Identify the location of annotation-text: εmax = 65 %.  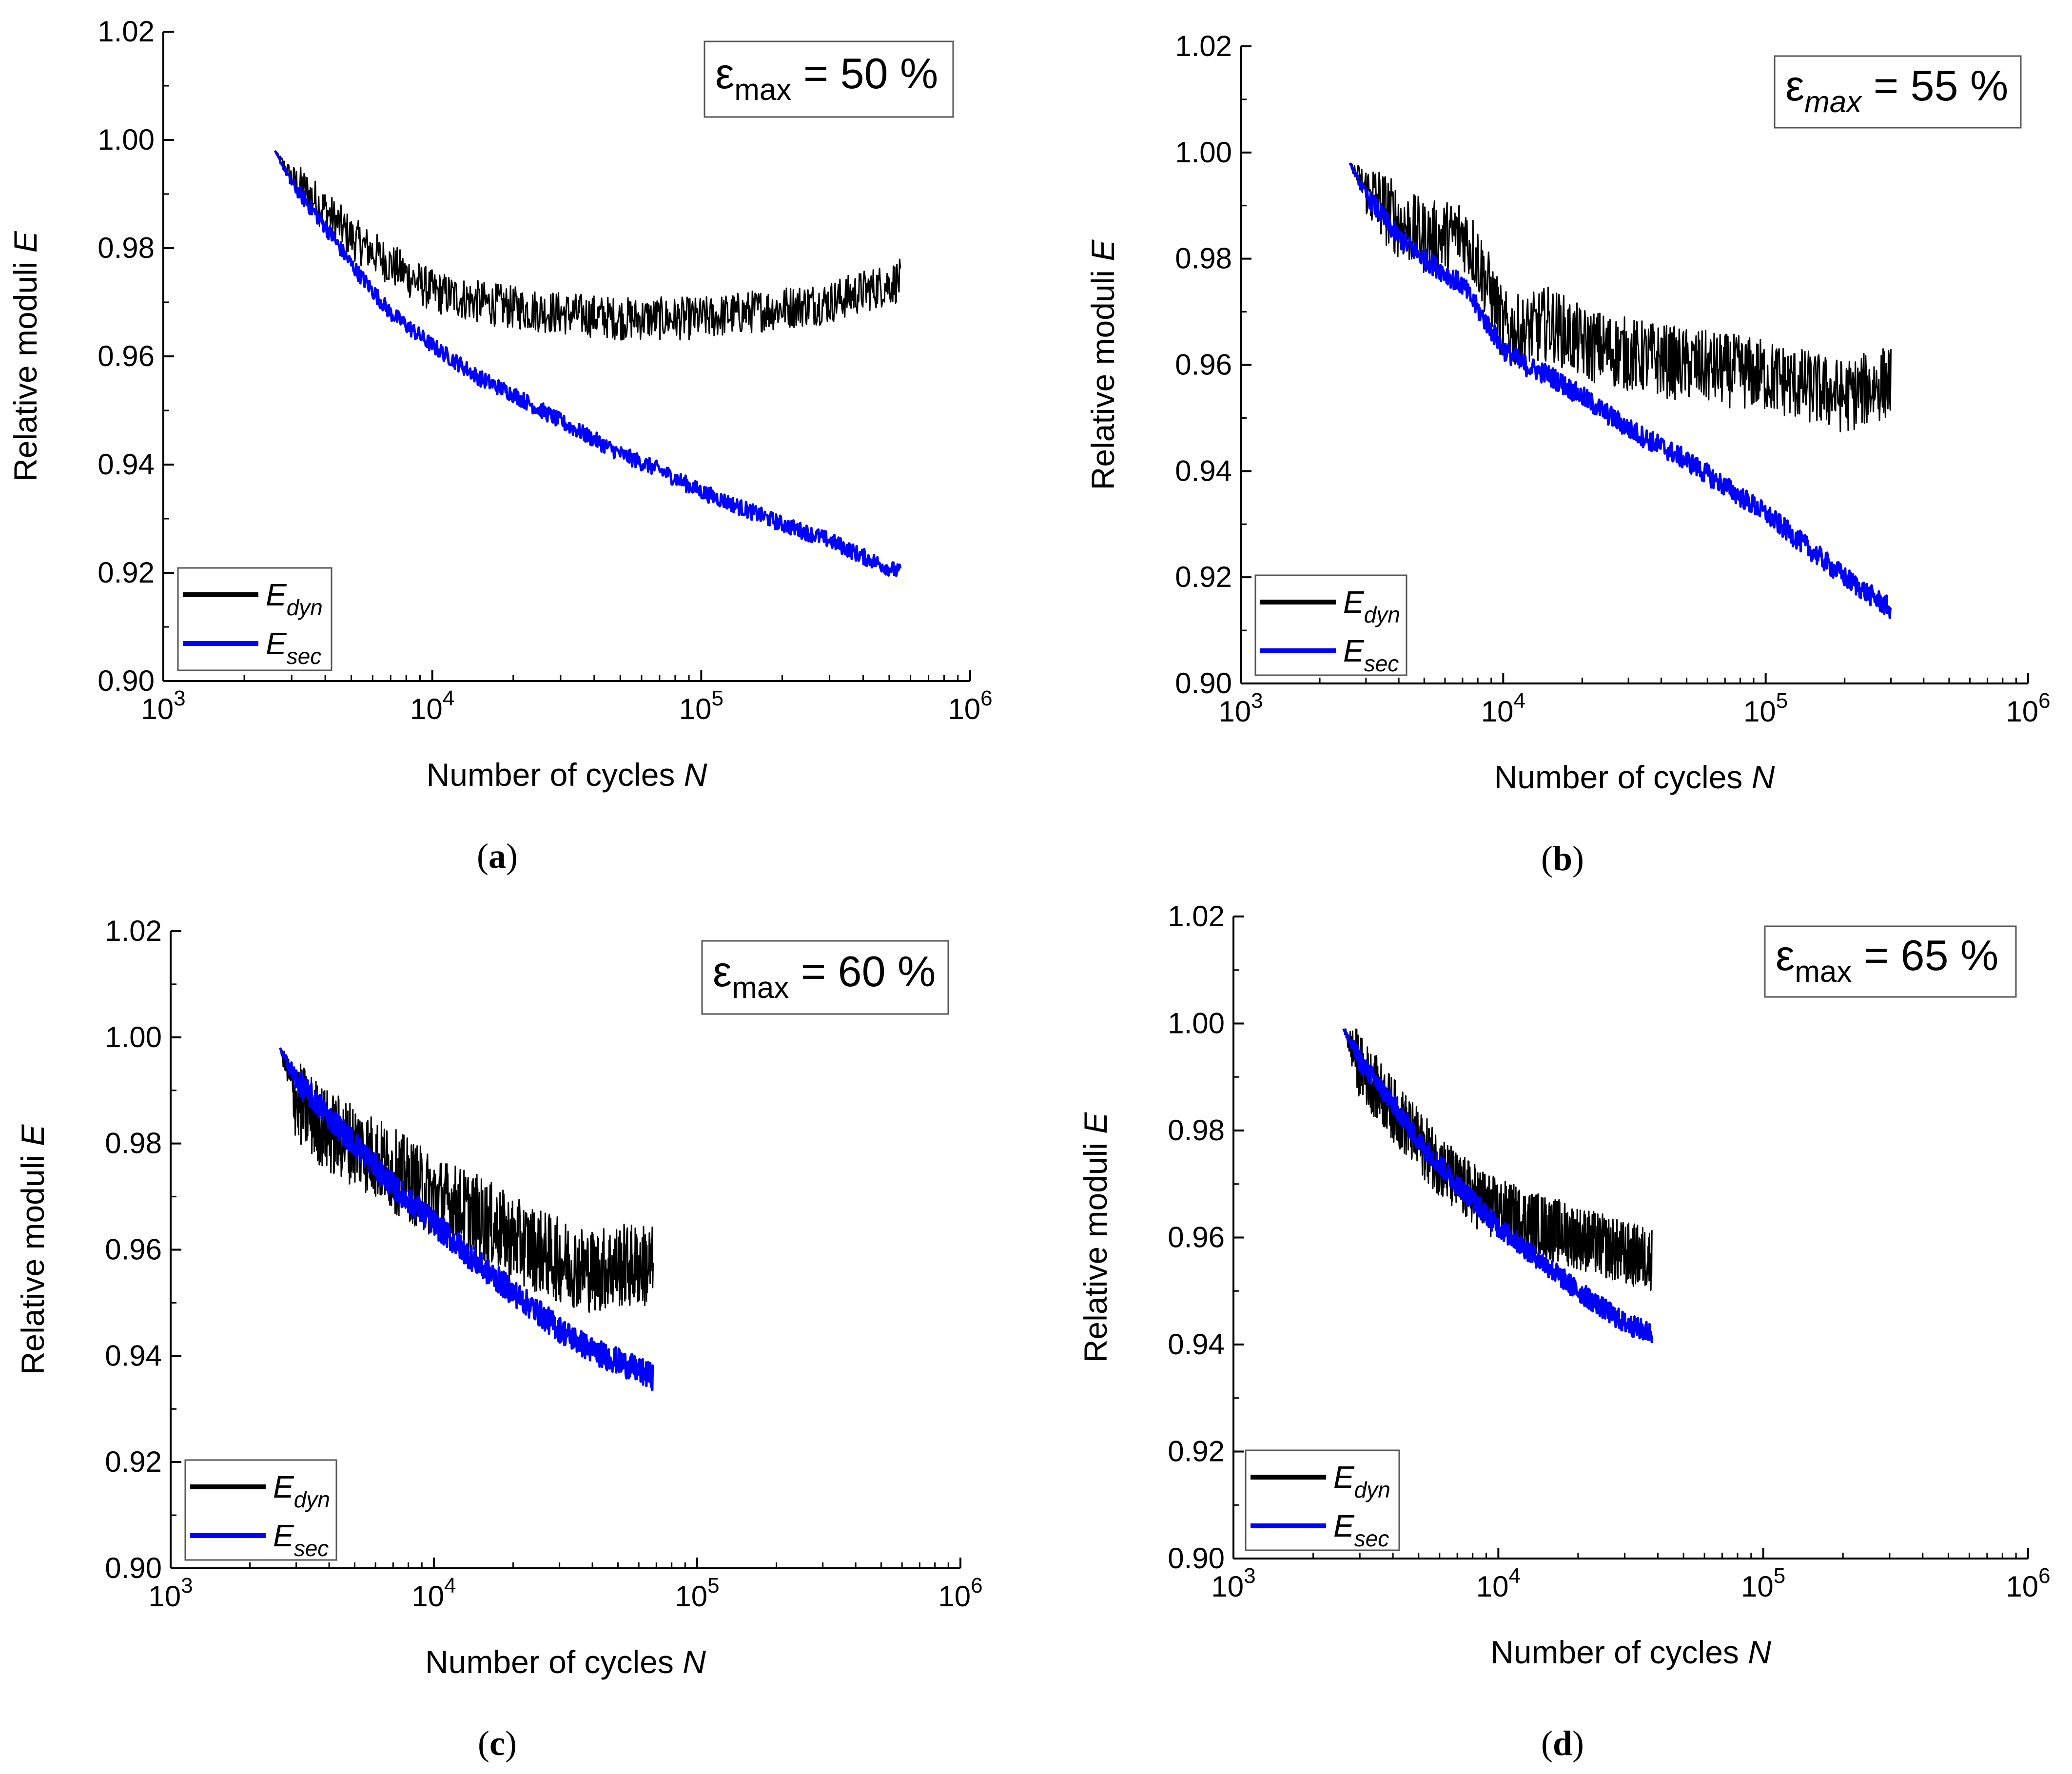
(1887, 960).